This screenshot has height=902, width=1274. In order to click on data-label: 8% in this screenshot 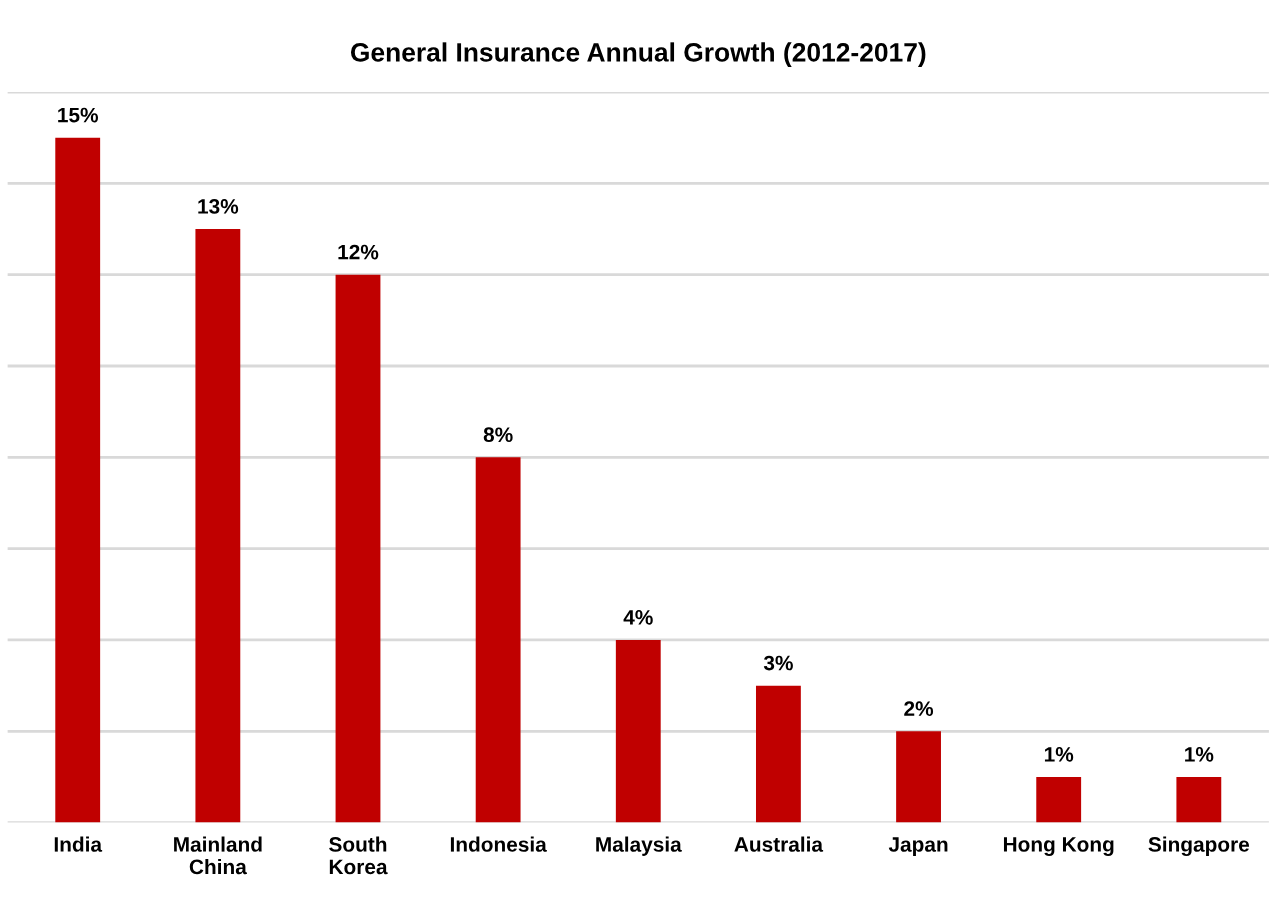, I will do `click(498, 435)`.